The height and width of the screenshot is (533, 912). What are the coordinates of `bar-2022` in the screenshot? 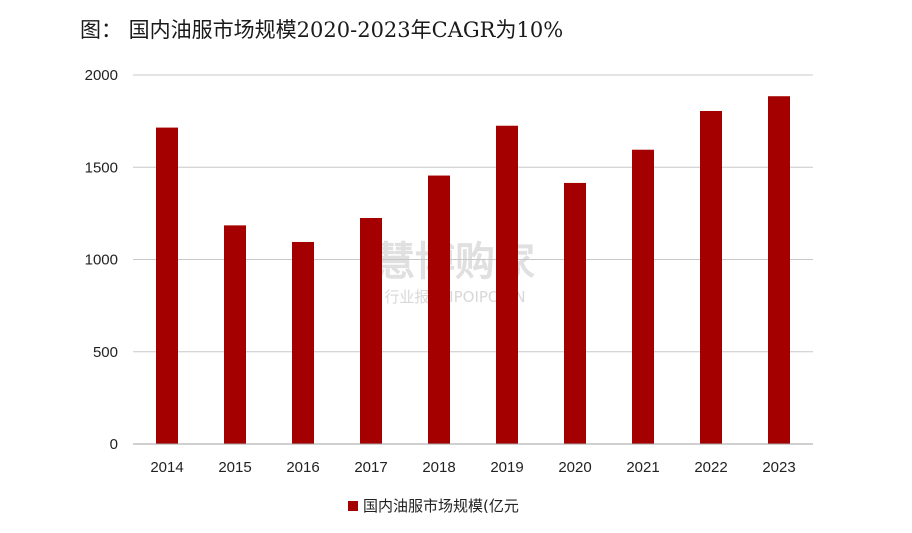 It's located at (711, 277).